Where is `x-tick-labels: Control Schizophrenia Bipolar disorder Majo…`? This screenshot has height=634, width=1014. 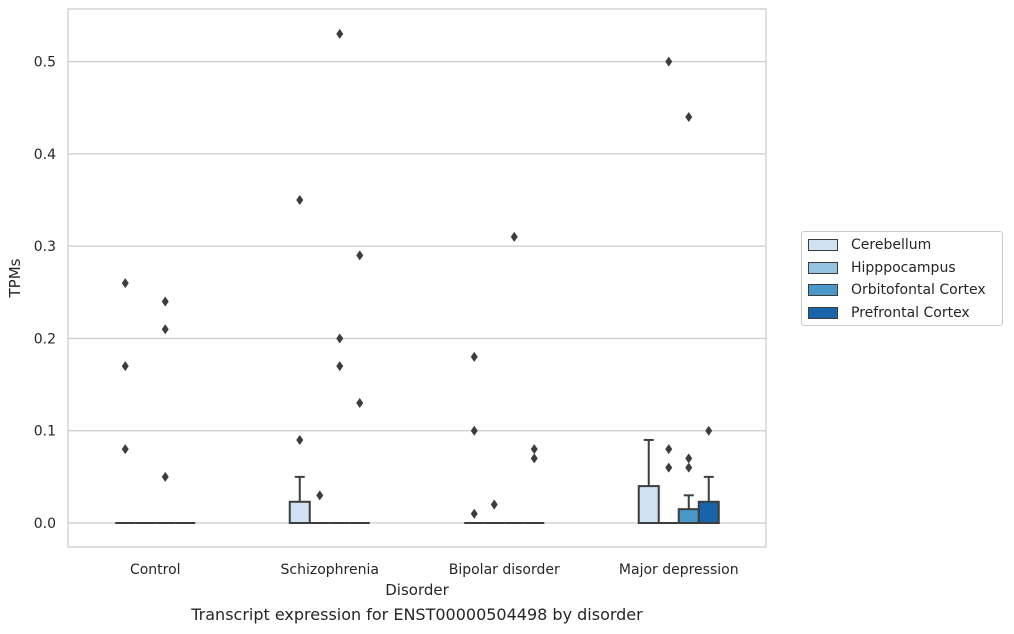
x-tick-labels: Control Schizophrenia Bipolar disorder Majo… is located at coordinates (434, 570).